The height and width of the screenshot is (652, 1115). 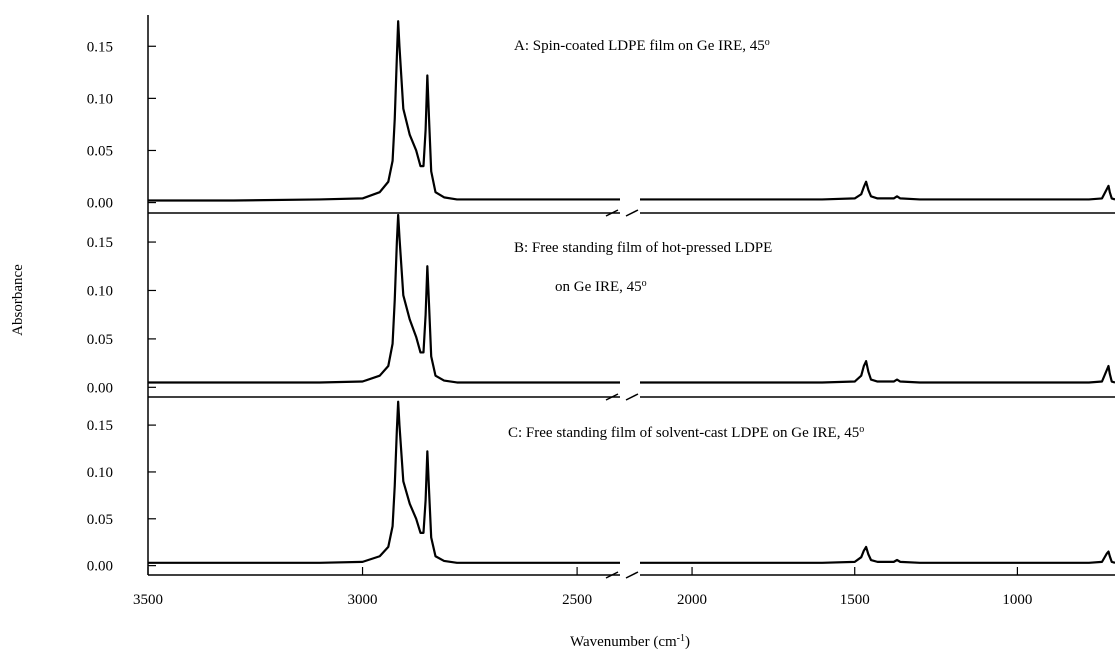 What do you see at coordinates (687, 642) in the screenshot?
I see `x-axis-label-tail: )` at bounding box center [687, 642].